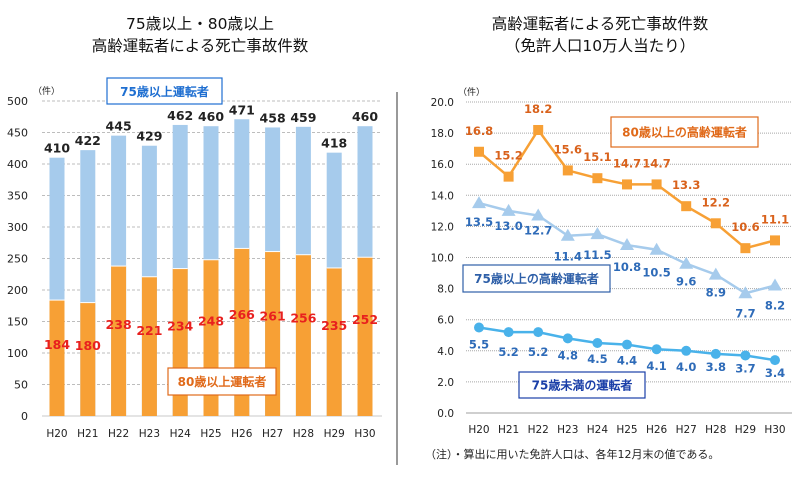 This screenshot has width=800, height=485. What do you see at coordinates (657, 430) in the screenshot?
I see `x-tick-label: H26` at bounding box center [657, 430].